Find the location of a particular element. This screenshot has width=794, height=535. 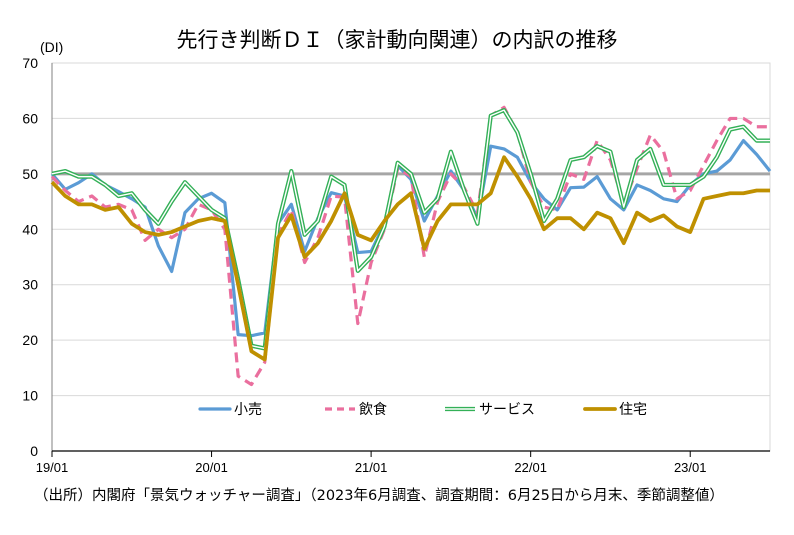

y-tick-label: 0 is located at coordinates (34, 451).